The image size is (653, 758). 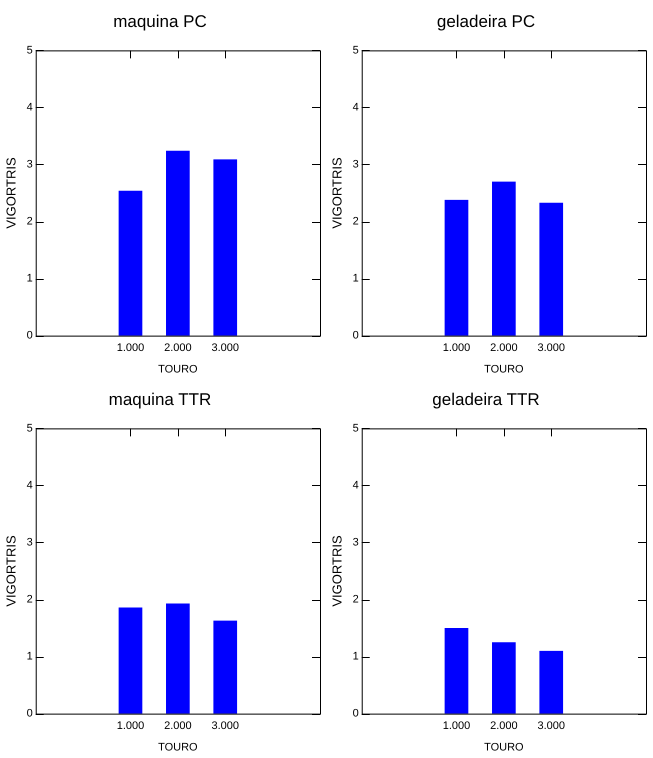 I want to click on chart-title: maquina TTR, so click(x=160, y=399).